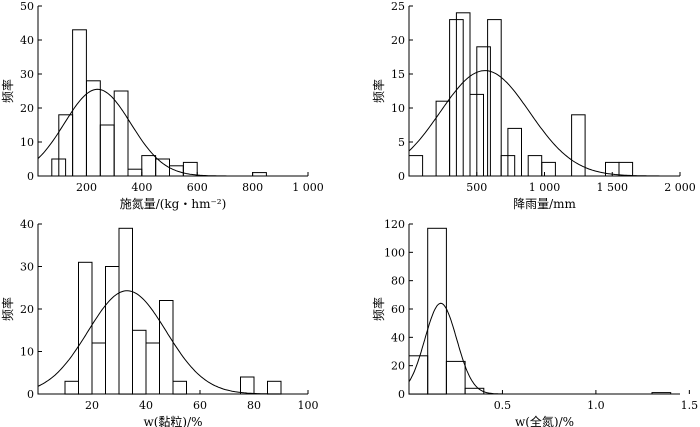 The image size is (700, 427). I want to click on x-tick-label: 500, so click(476, 187).